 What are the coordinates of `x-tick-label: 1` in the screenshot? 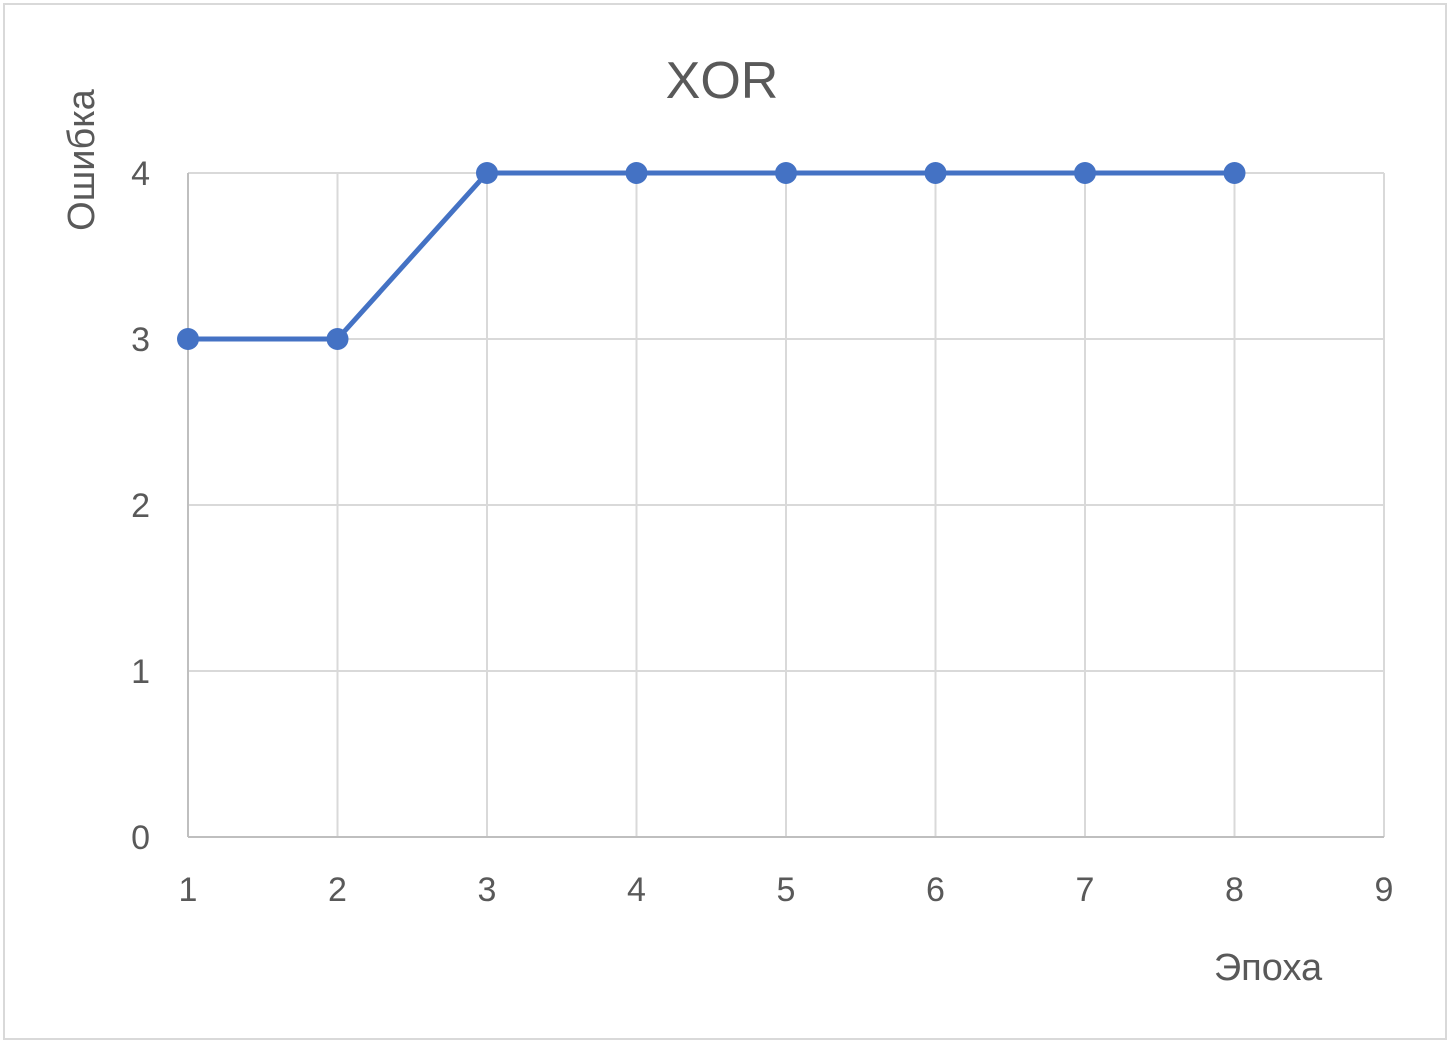 It's located at (188, 890).